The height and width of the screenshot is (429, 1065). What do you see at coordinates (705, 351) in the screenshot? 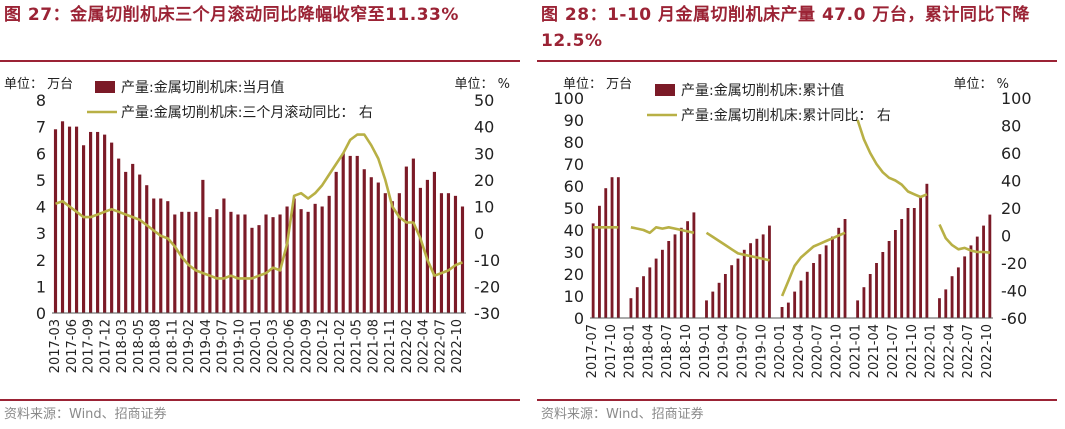
I see `x-tick-label: 2019-01` at bounding box center [705, 351].